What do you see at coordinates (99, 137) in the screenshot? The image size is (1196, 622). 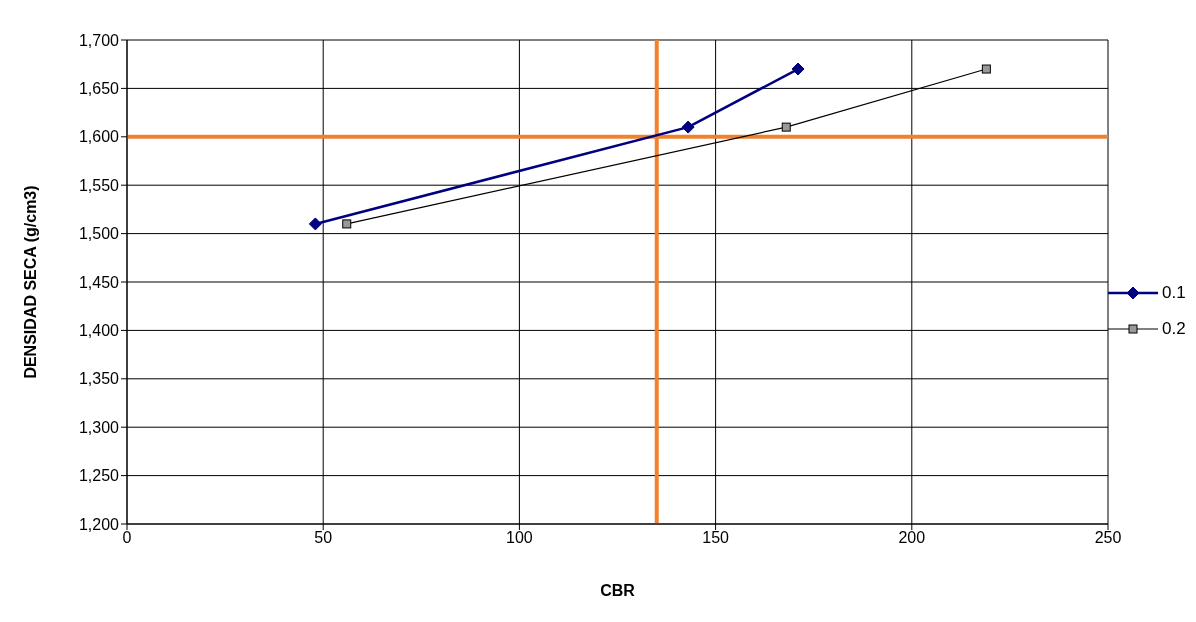 I see `y-tick-label: 1,600` at bounding box center [99, 137].